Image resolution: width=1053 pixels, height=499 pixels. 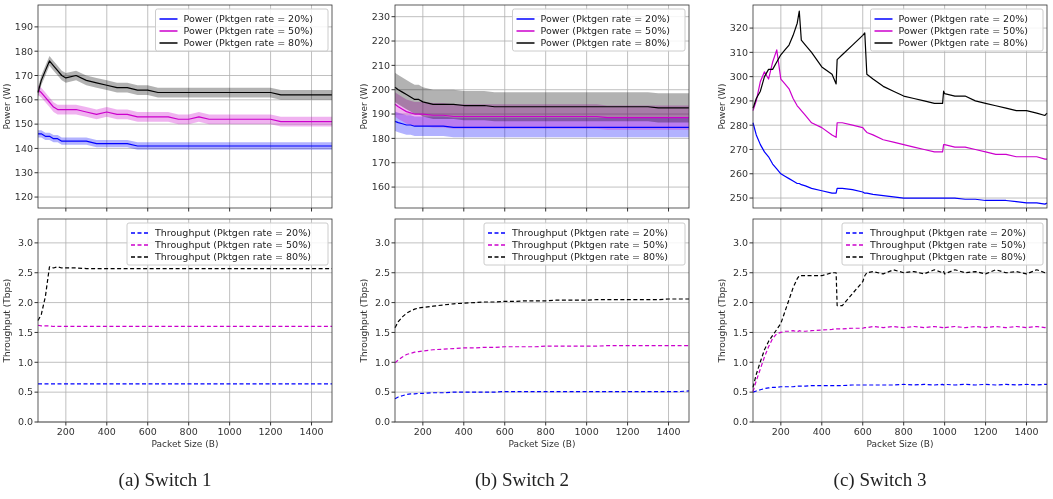 I want to click on y-tick-label: 210, so click(x=380, y=65).